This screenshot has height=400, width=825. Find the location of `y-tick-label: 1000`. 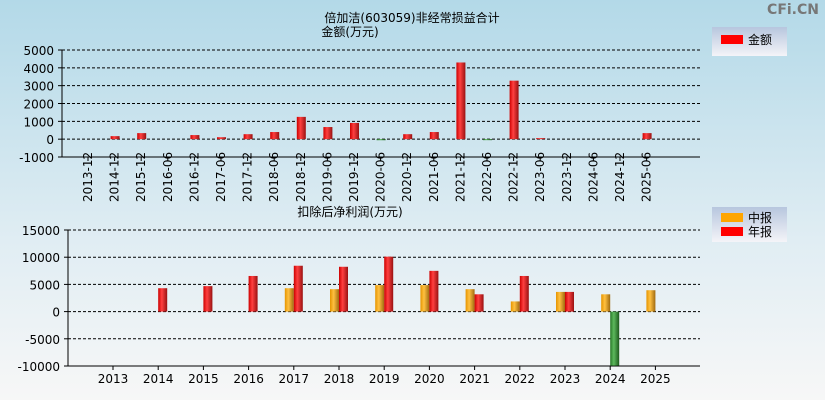

y-tick-label: 1000 is located at coordinates (38, 122).